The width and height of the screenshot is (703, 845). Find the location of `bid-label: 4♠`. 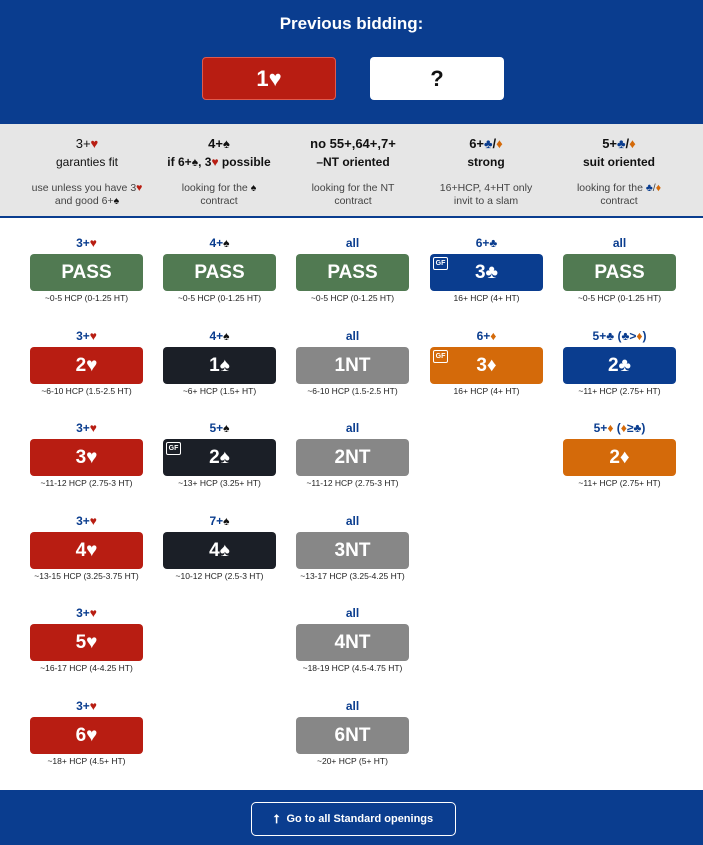

bid-label: 4♠ is located at coordinates (219, 550).